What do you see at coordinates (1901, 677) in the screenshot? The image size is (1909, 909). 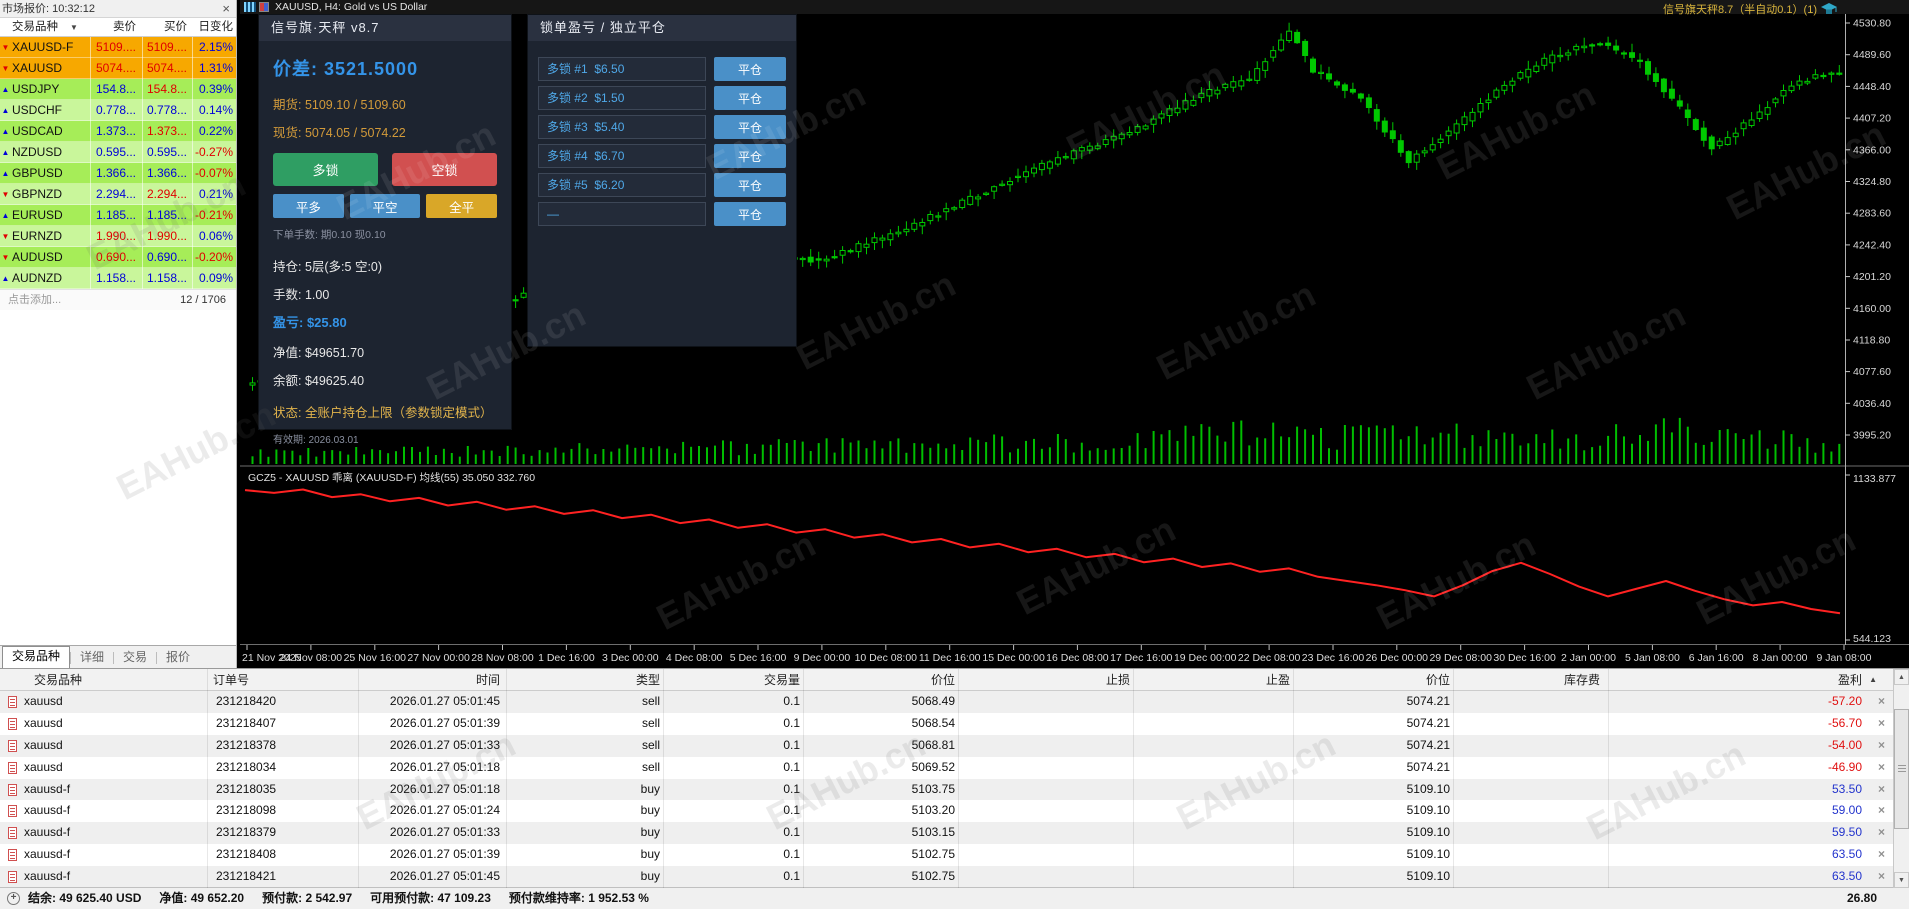 I see `scroll-up-icon: ▲` at bounding box center [1901, 677].